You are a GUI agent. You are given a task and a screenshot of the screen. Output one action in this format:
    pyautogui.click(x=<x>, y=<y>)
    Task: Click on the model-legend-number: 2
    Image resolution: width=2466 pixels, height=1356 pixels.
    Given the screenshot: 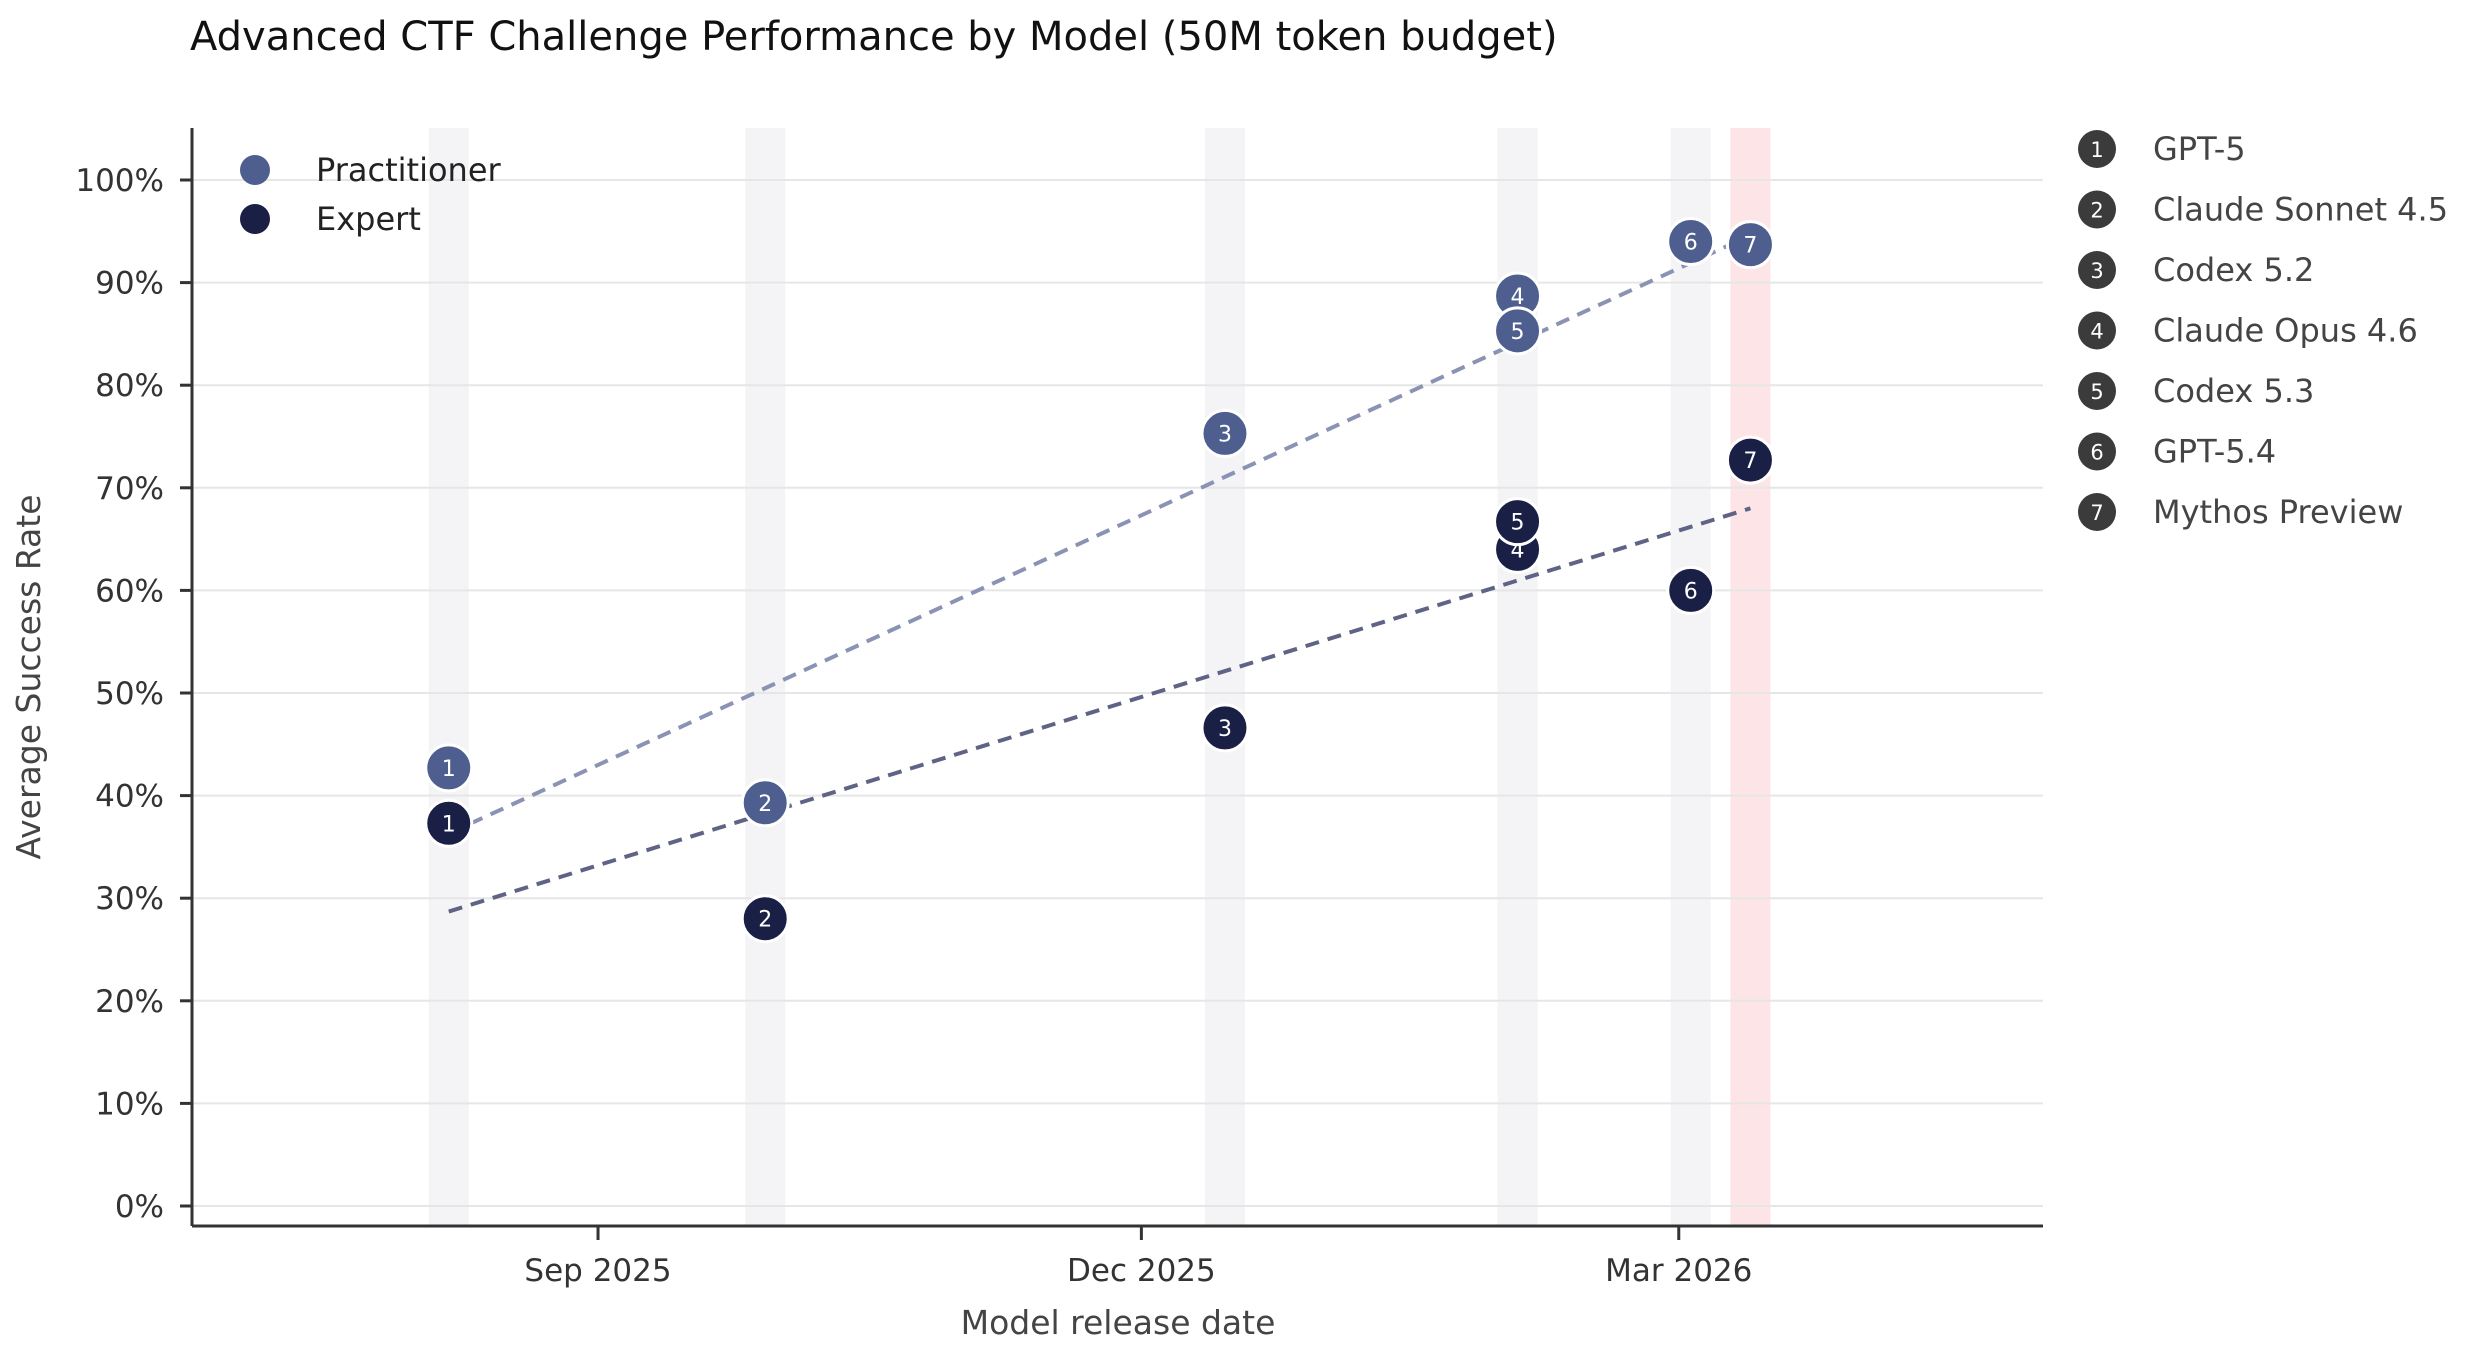 What is the action you would take?
    pyautogui.click(x=2096, y=211)
    